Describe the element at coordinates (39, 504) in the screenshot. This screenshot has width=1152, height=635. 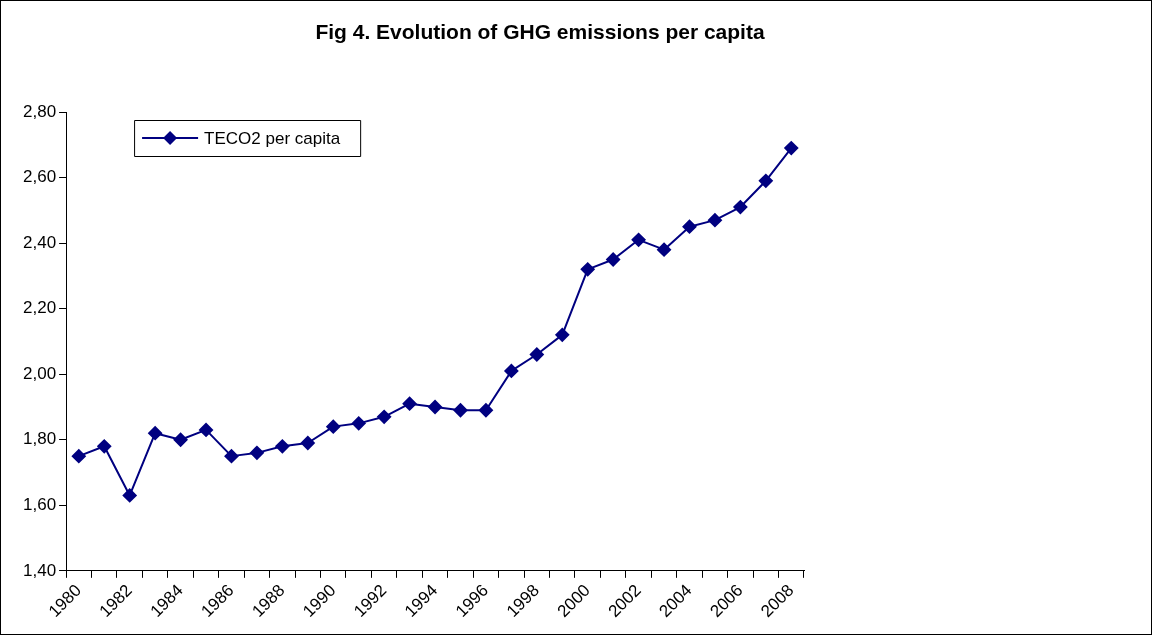
I see `y-tick-label: 1,60` at that location.